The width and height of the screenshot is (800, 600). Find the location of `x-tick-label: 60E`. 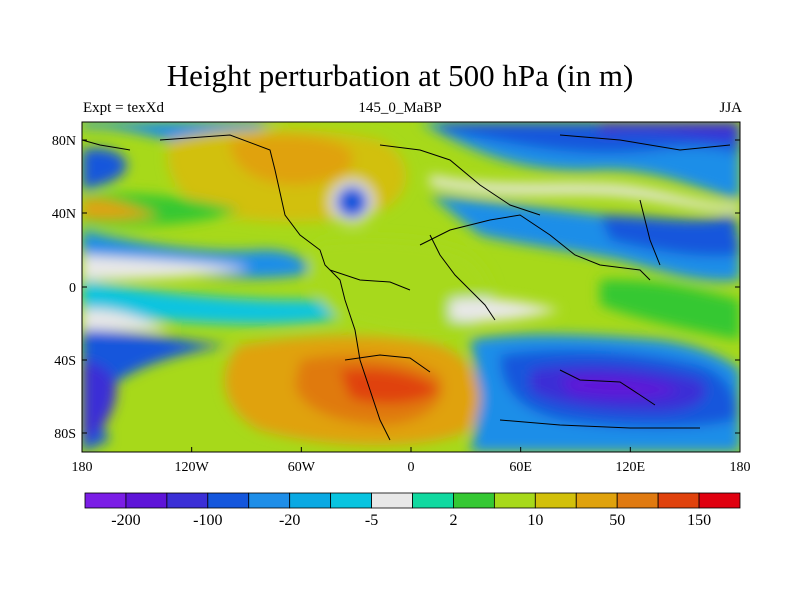

x-tick-label: 60E is located at coordinates (520, 467).